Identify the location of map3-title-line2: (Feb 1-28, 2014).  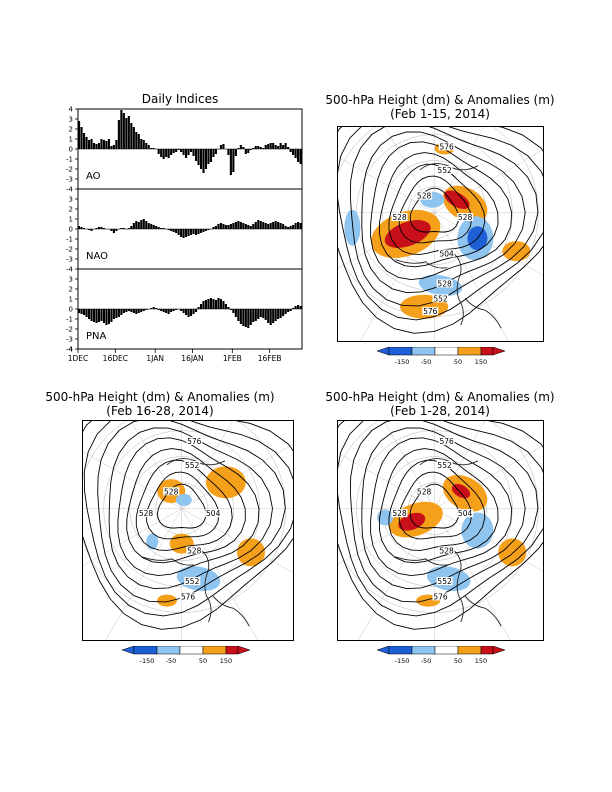
(440, 411).